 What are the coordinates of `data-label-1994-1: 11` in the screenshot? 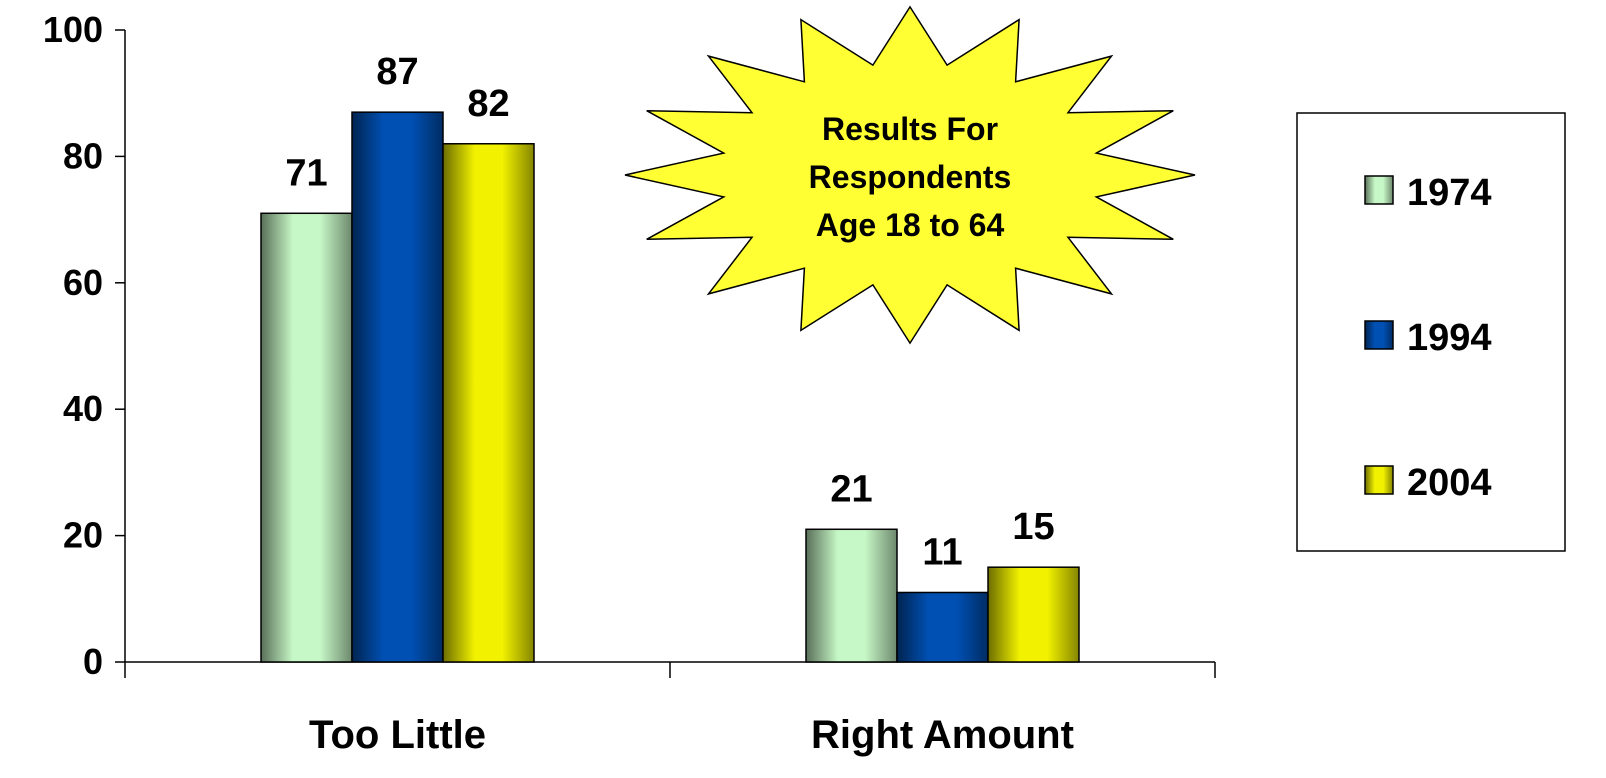 It's located at (942, 552).